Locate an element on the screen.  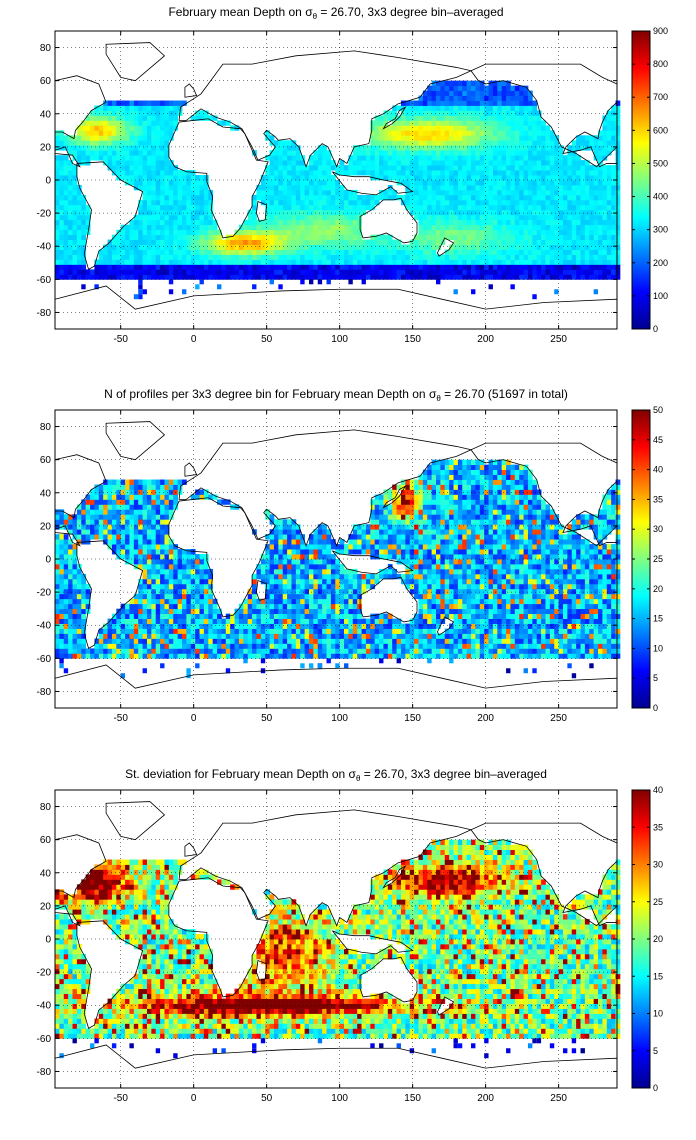
colorbar-tick-label: 0 is located at coordinates (655, 329).